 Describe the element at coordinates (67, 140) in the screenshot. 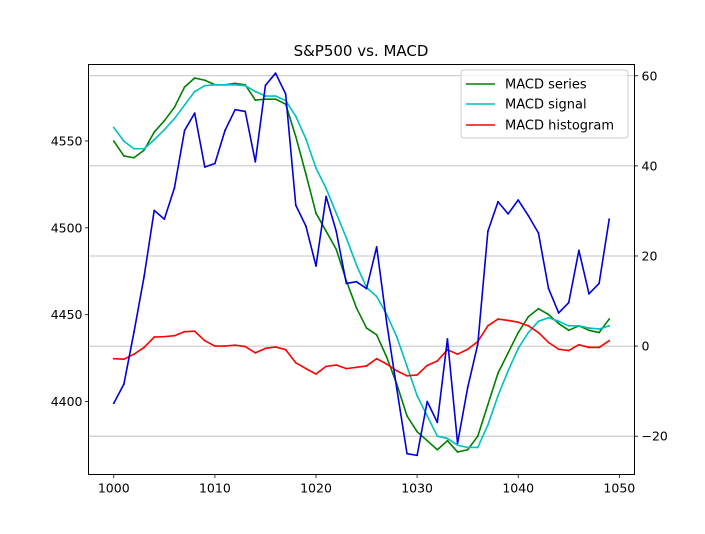

I see `y-left-tick-label-3: 4550` at that location.